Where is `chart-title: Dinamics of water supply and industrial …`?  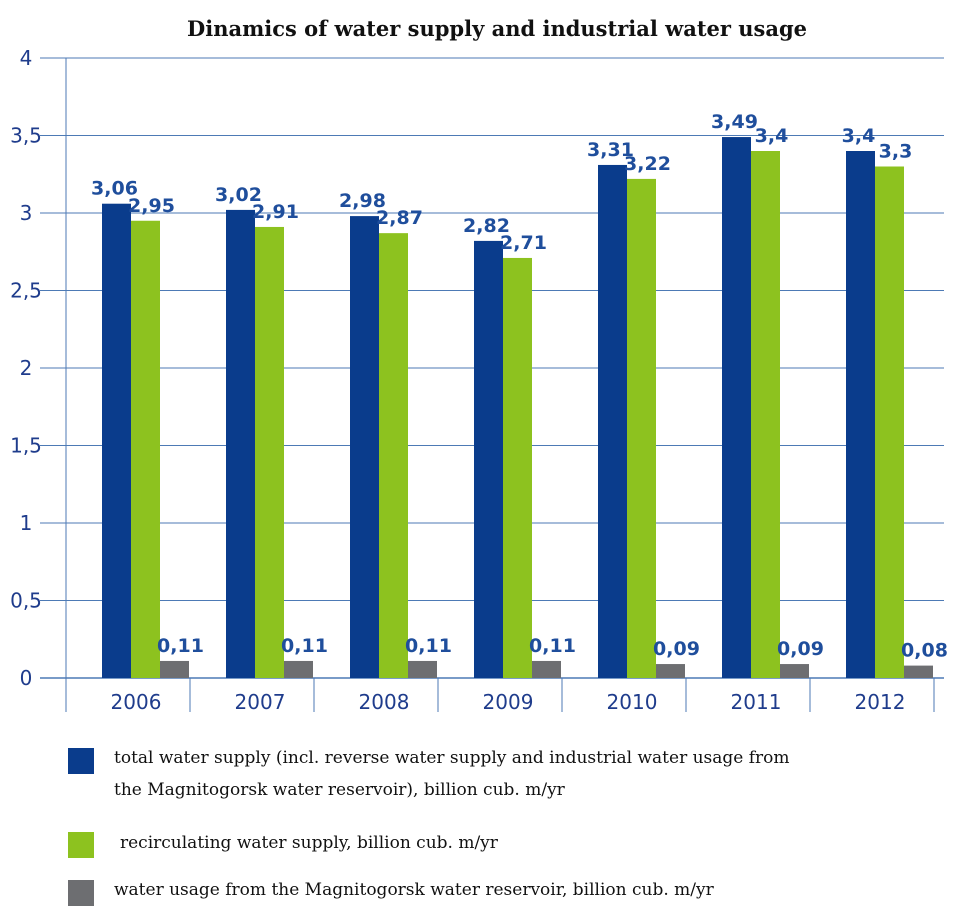
chart-title: Dinamics of water supply and industrial … is located at coordinates (497, 28).